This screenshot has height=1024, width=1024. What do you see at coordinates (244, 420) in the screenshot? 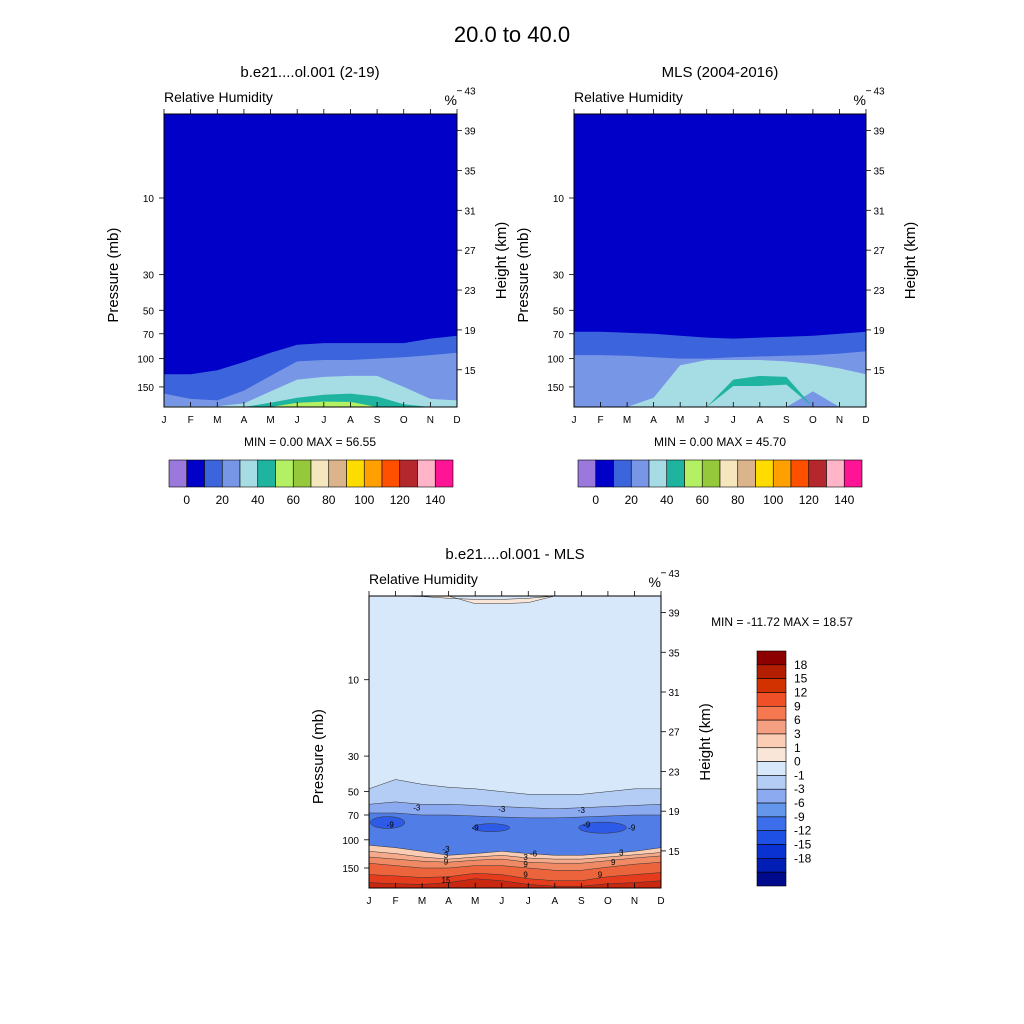
I see `model-xtick-label-3: A` at bounding box center [244, 420].